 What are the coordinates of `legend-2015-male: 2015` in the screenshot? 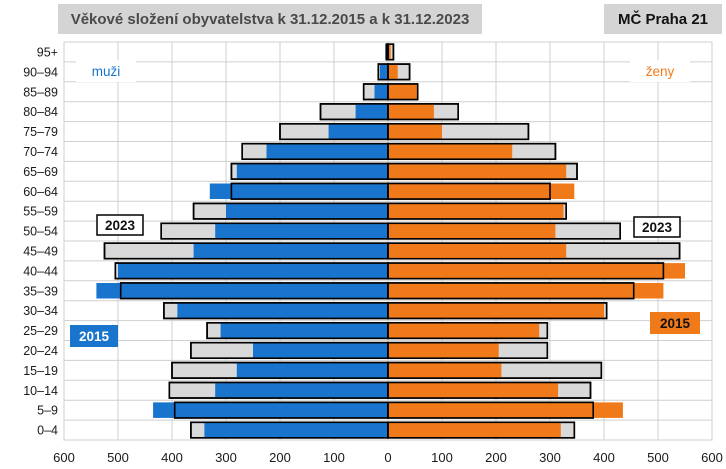 It's located at (94, 336).